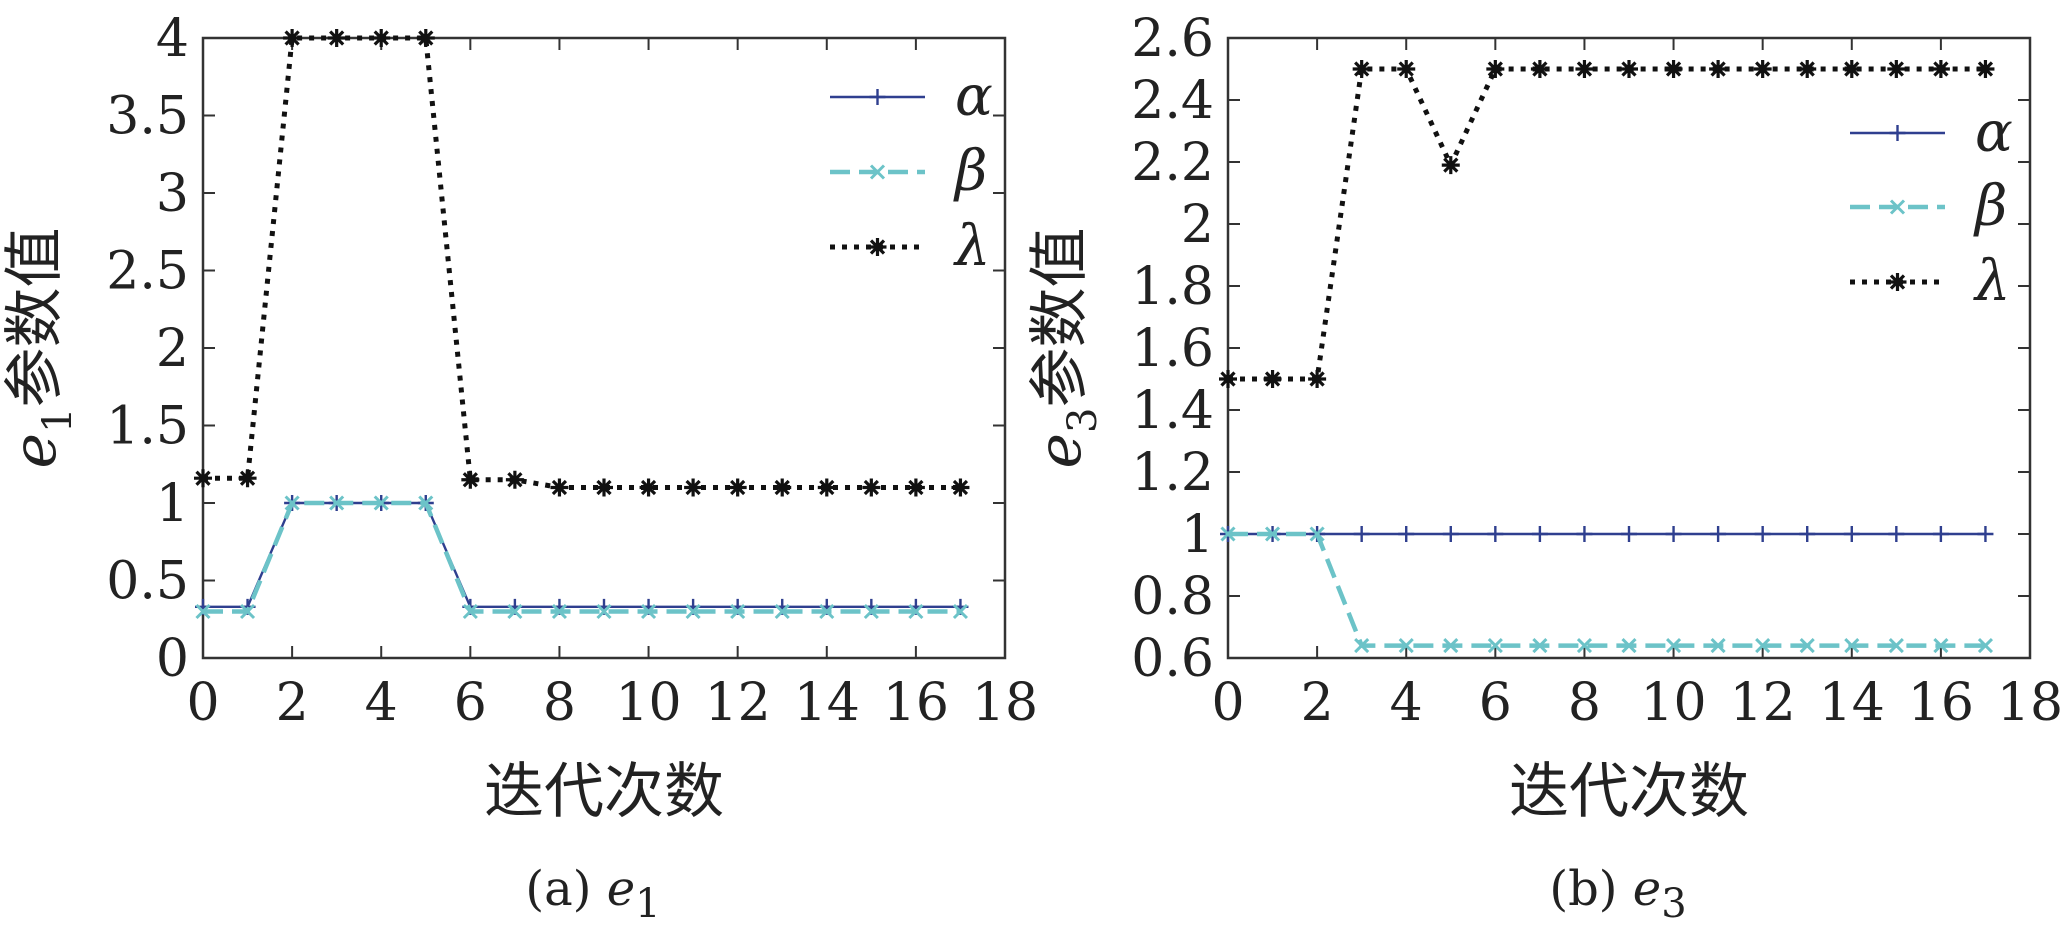 This screenshot has height=941, width=2061. I want to click on x-tick-label: 8, so click(559, 703).